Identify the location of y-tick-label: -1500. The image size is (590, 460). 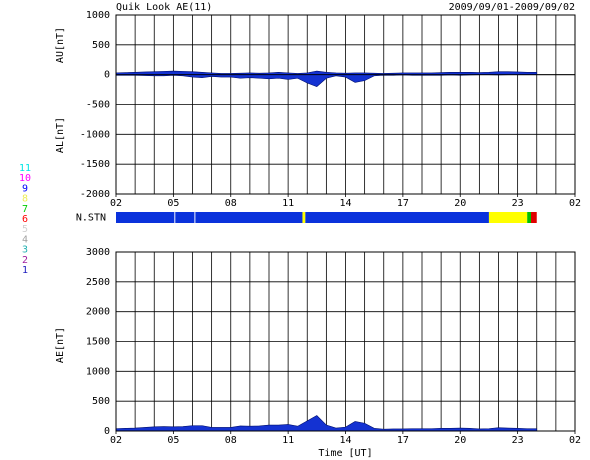
(95, 164).